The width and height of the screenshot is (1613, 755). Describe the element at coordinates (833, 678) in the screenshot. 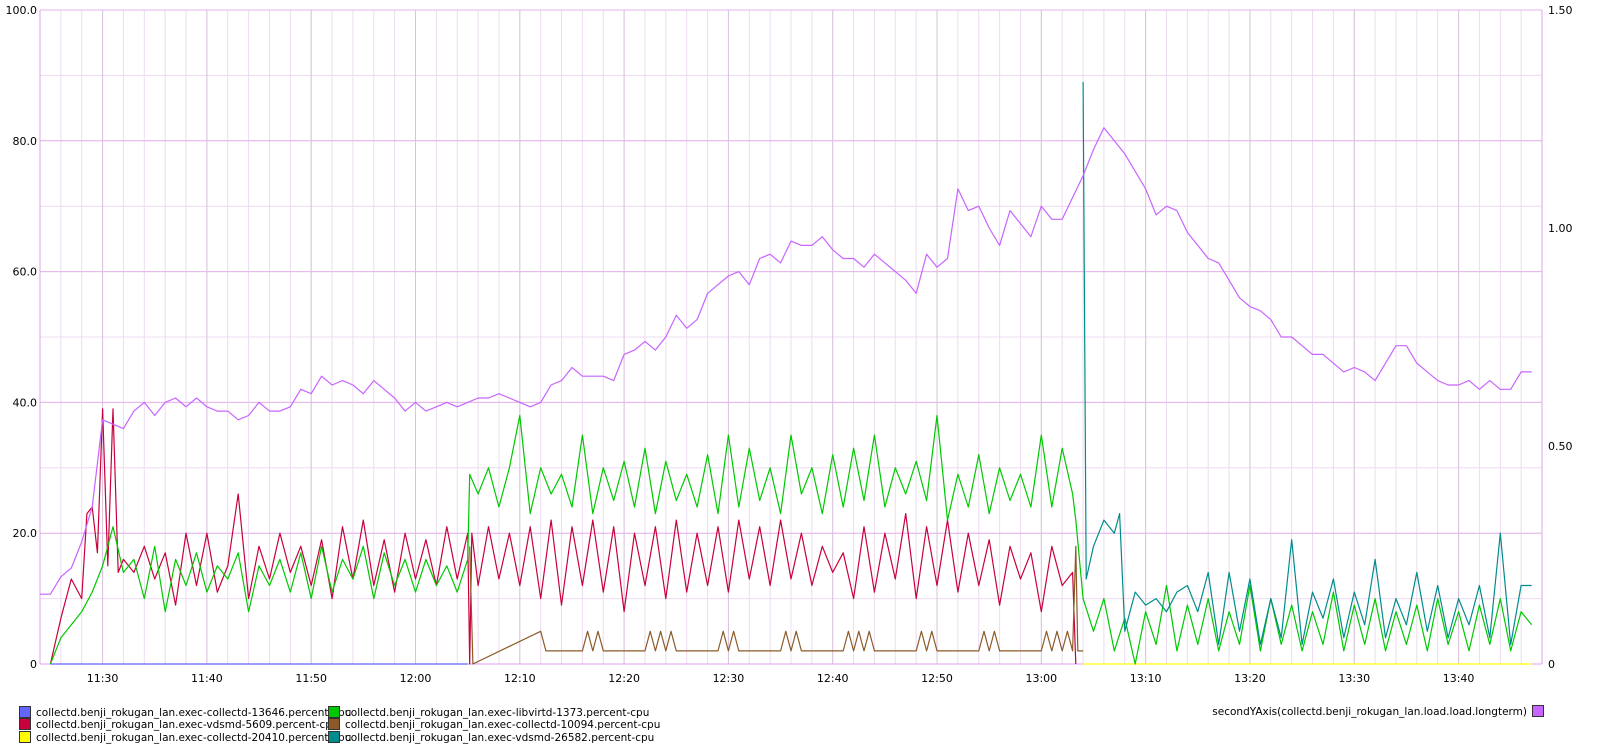

I see `x-tick-label: 12:40` at that location.